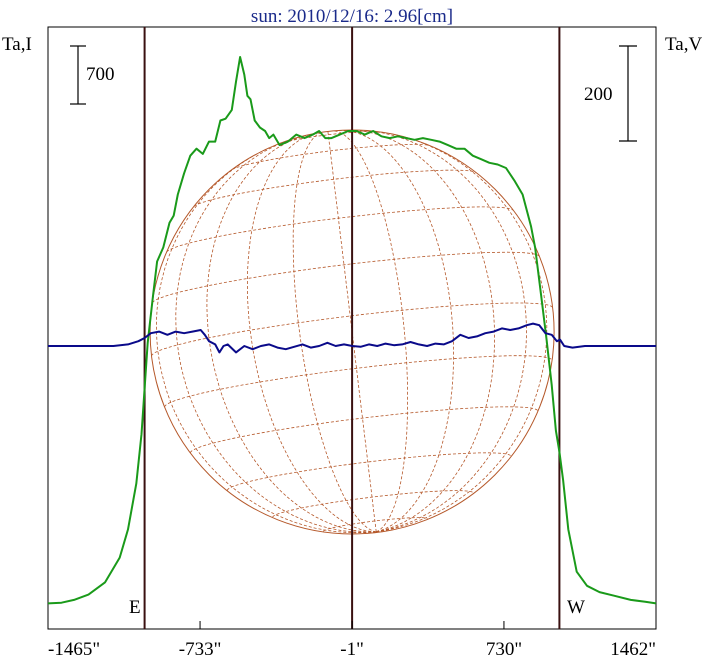  Describe the element at coordinates (135, 607) in the screenshot. I see `limb-label-east: E` at that location.